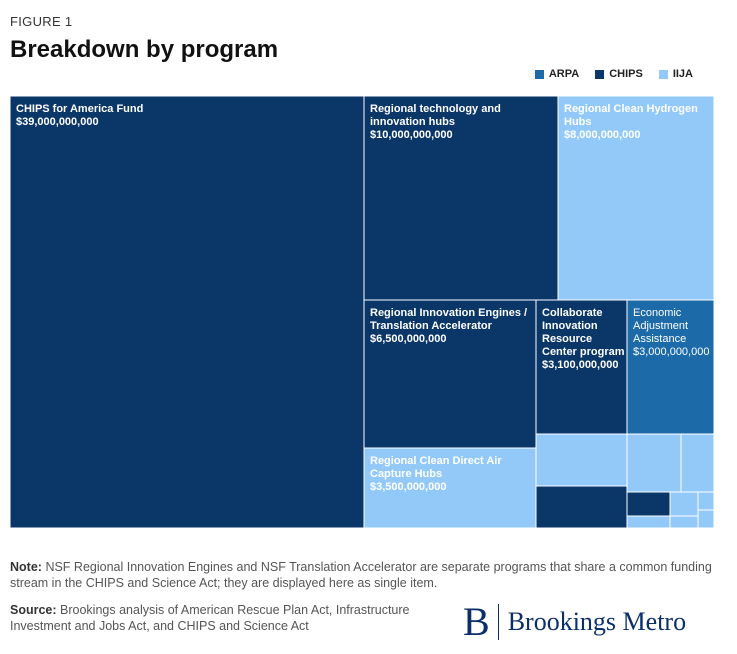 The width and height of the screenshot is (737, 654). I want to click on treemap-label: Regional Clean Direct Air, so click(436, 461).